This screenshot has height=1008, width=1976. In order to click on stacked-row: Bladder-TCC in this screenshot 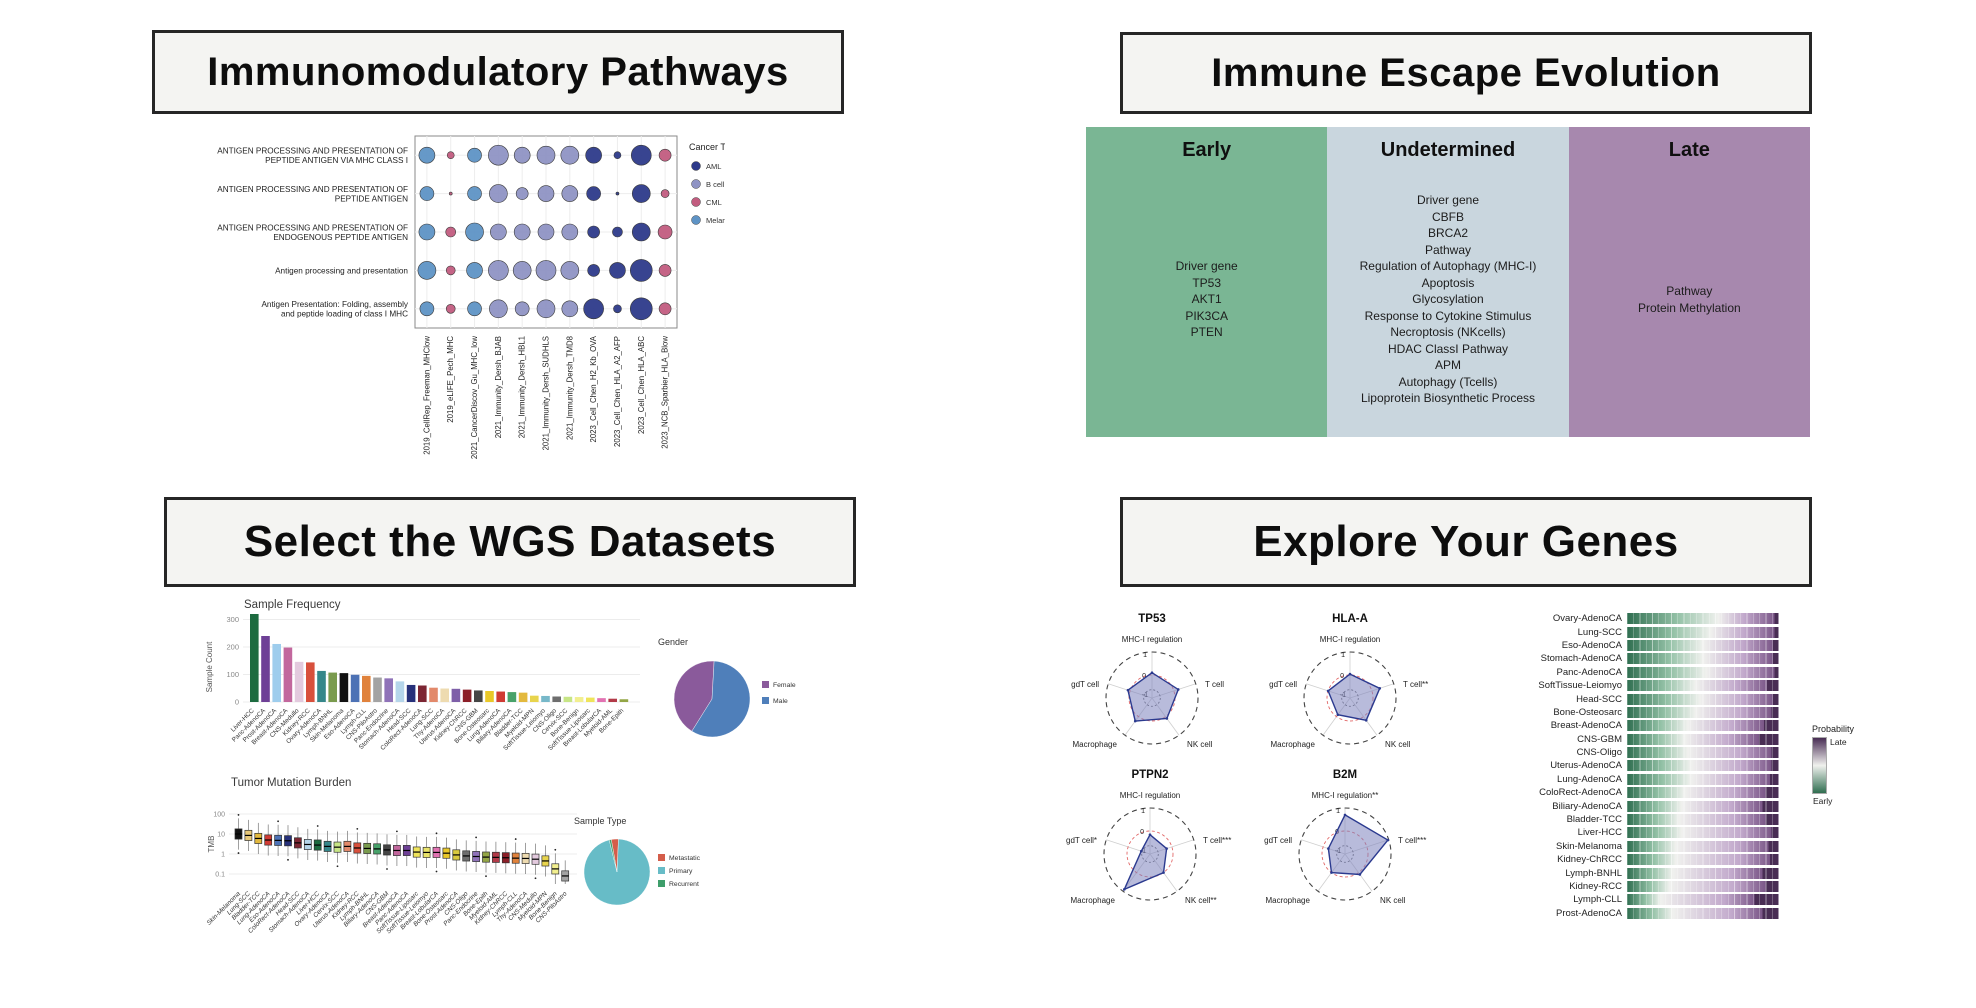, I will do `click(1639, 819)`.